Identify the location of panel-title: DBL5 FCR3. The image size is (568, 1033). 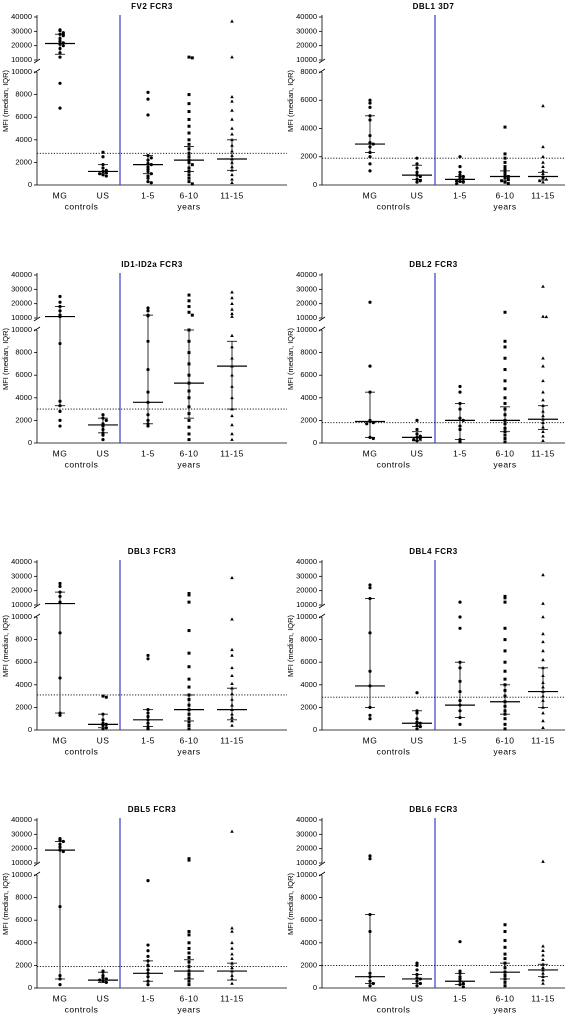
(152, 809).